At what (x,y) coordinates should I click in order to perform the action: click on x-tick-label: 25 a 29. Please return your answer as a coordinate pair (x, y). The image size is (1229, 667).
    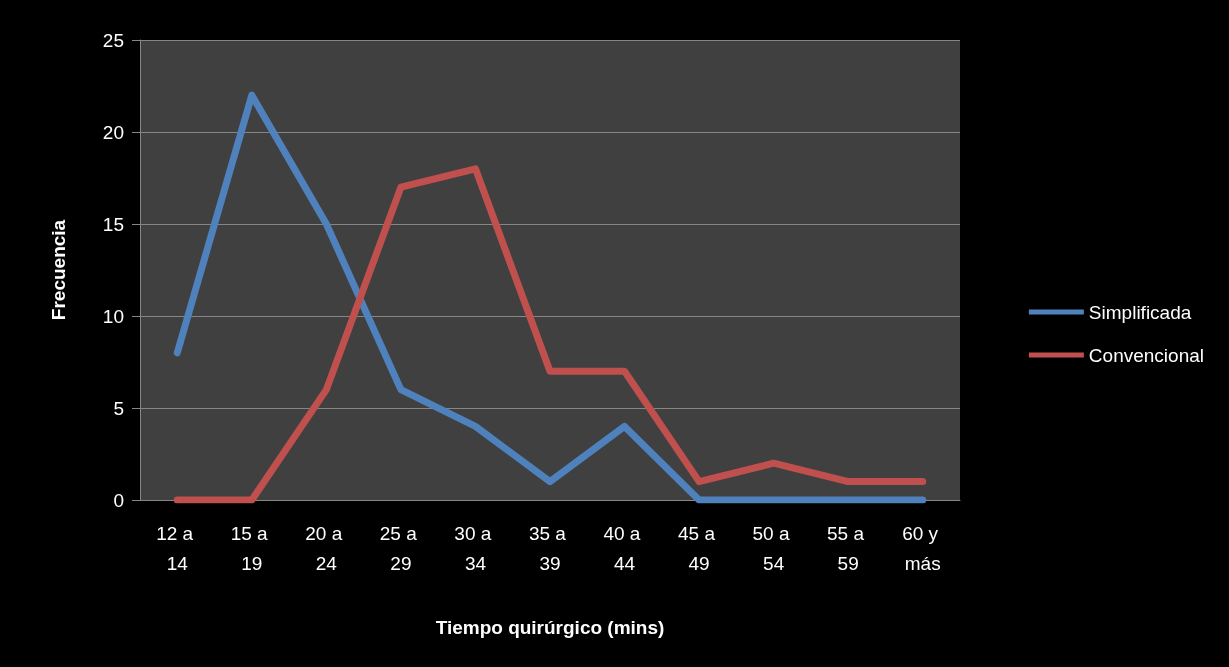
    Looking at the image, I should click on (401, 548).